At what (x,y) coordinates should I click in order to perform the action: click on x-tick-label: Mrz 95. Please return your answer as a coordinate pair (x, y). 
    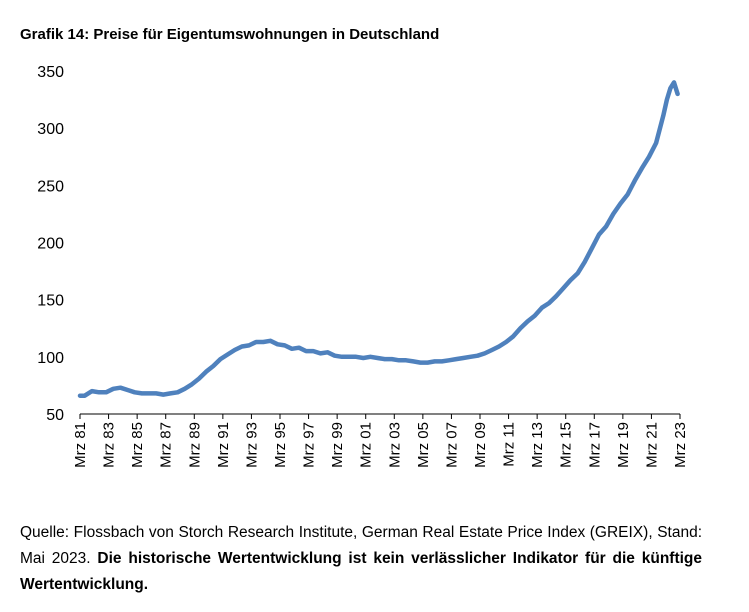
    Looking at the image, I should click on (280, 445).